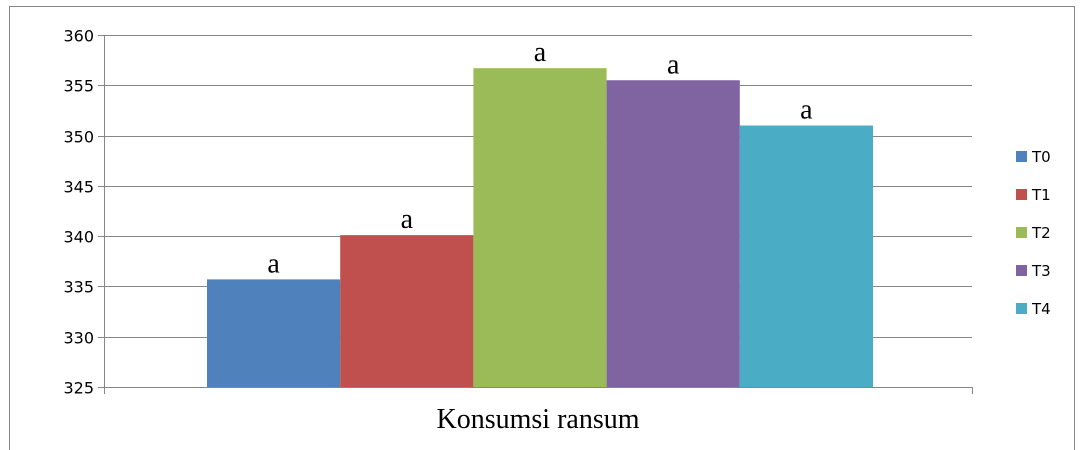 This screenshot has width=1080, height=450. I want to click on y-tick-label: 325, so click(78, 388).